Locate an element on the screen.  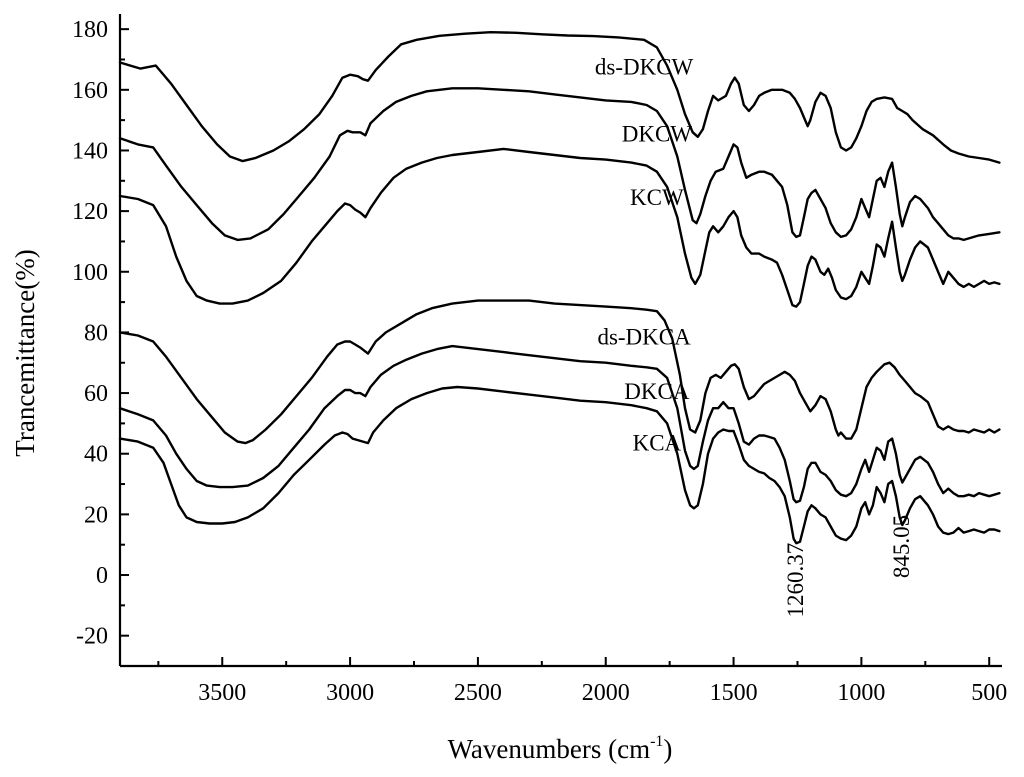
series-label-kca: KCA is located at coordinates (657, 443).